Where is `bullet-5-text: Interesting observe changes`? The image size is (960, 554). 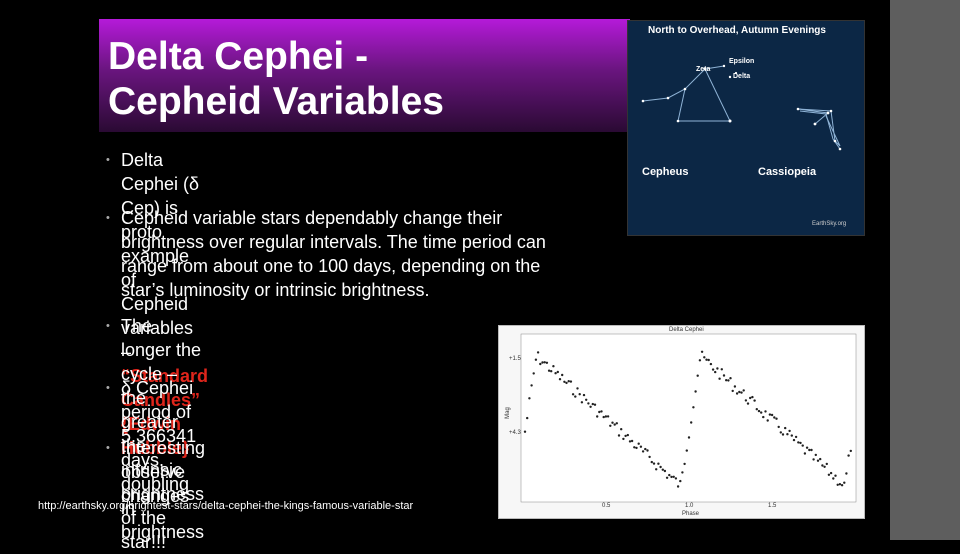 bullet-5-text: Interesting observe changes is located at coordinates (163, 472).